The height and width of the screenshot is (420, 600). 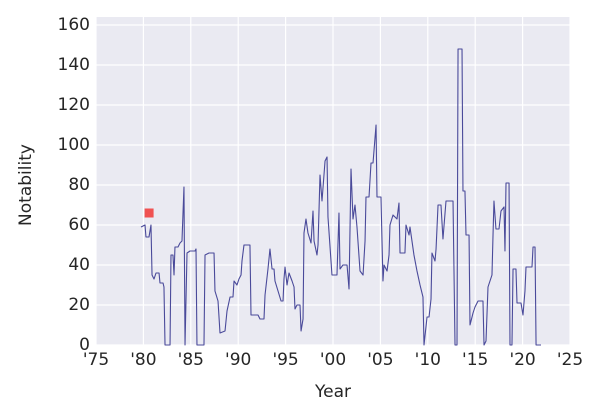 I want to click on x-tick-label: '00, so click(x=333, y=360).